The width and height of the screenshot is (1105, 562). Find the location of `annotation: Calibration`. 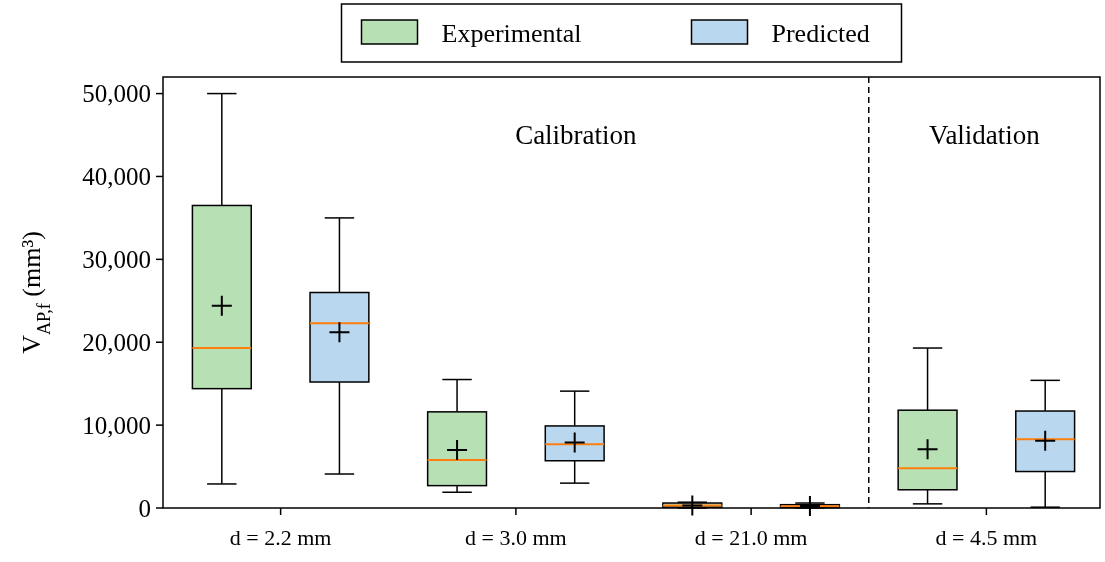

annotation: Calibration is located at coordinates (576, 135).